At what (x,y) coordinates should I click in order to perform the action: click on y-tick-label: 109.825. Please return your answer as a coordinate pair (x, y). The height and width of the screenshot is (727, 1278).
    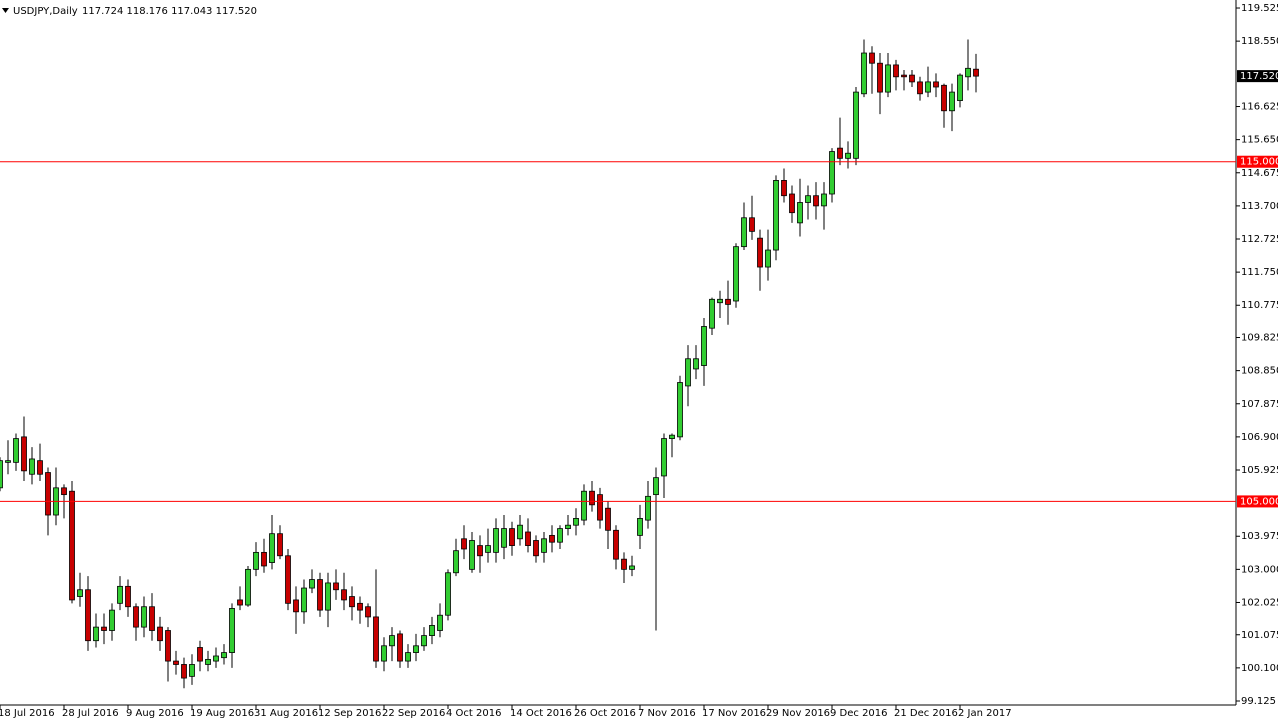
    Looking at the image, I should click on (1259, 338).